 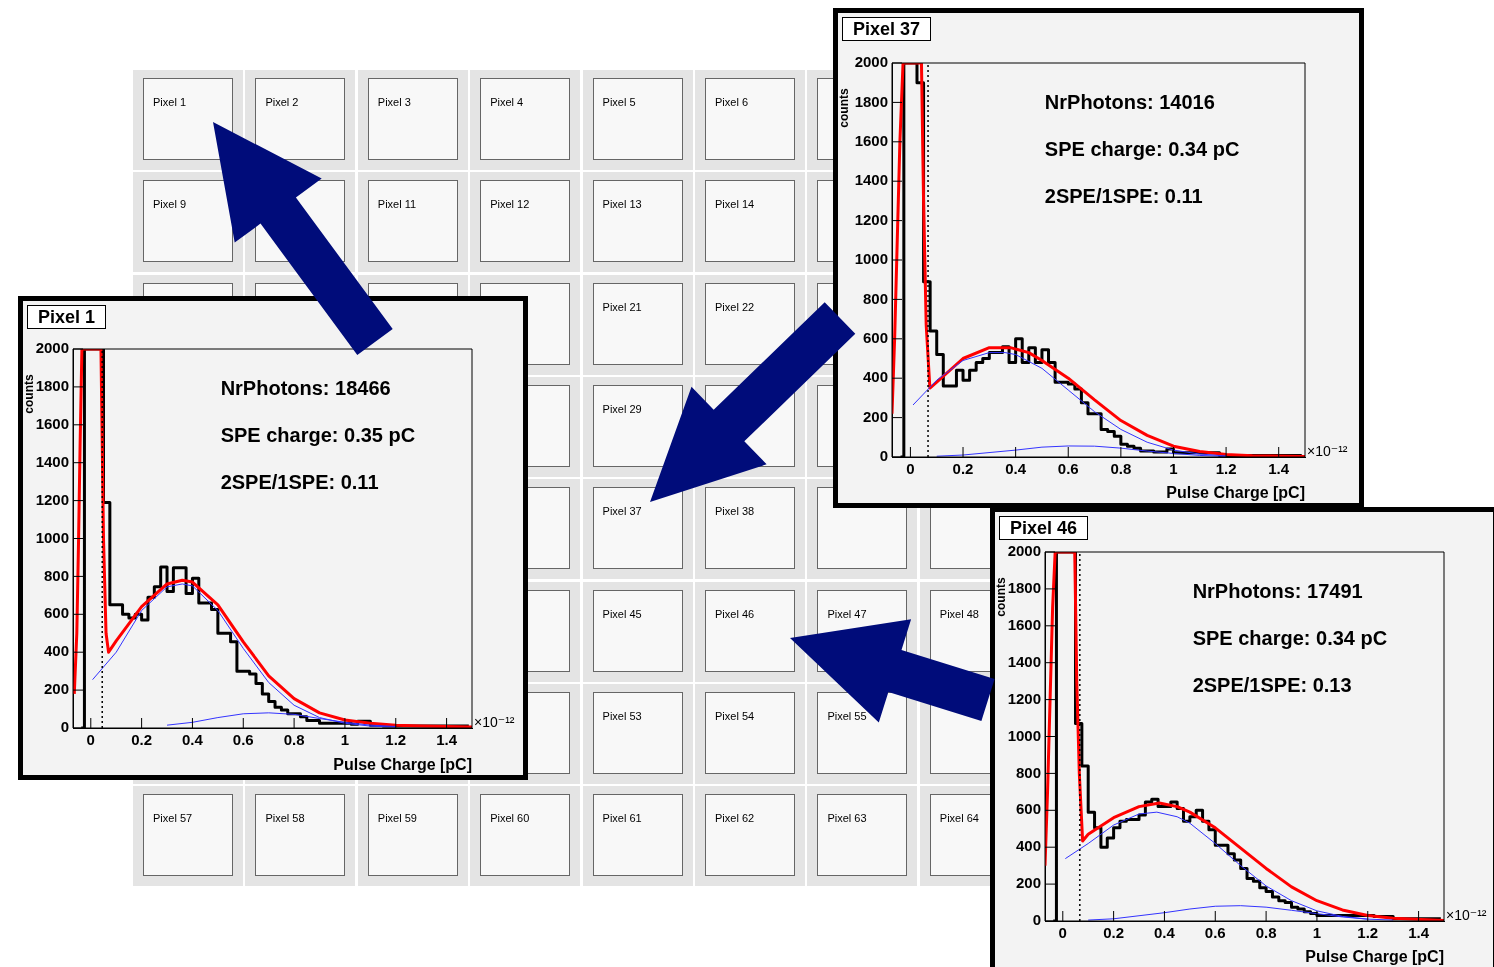 What do you see at coordinates (622, 306) in the screenshot?
I see `category-label: Pixel 21` at bounding box center [622, 306].